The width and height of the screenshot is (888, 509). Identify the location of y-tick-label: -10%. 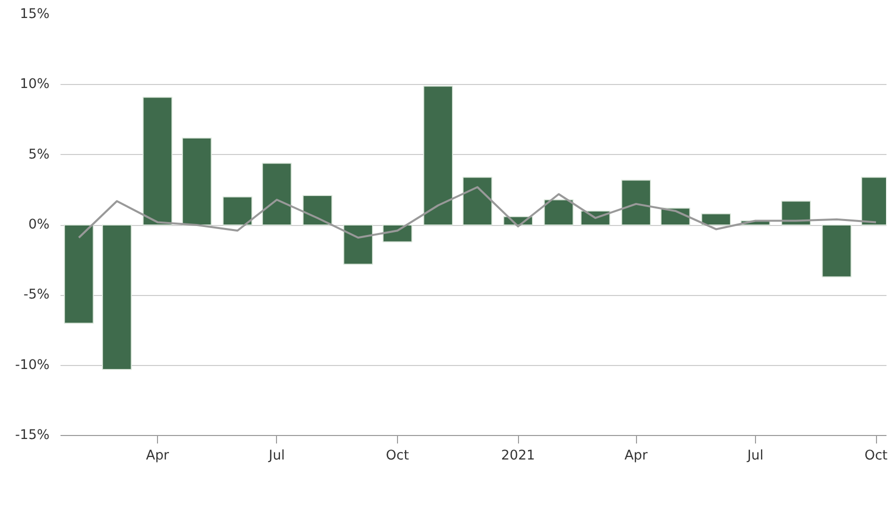
(32, 365).